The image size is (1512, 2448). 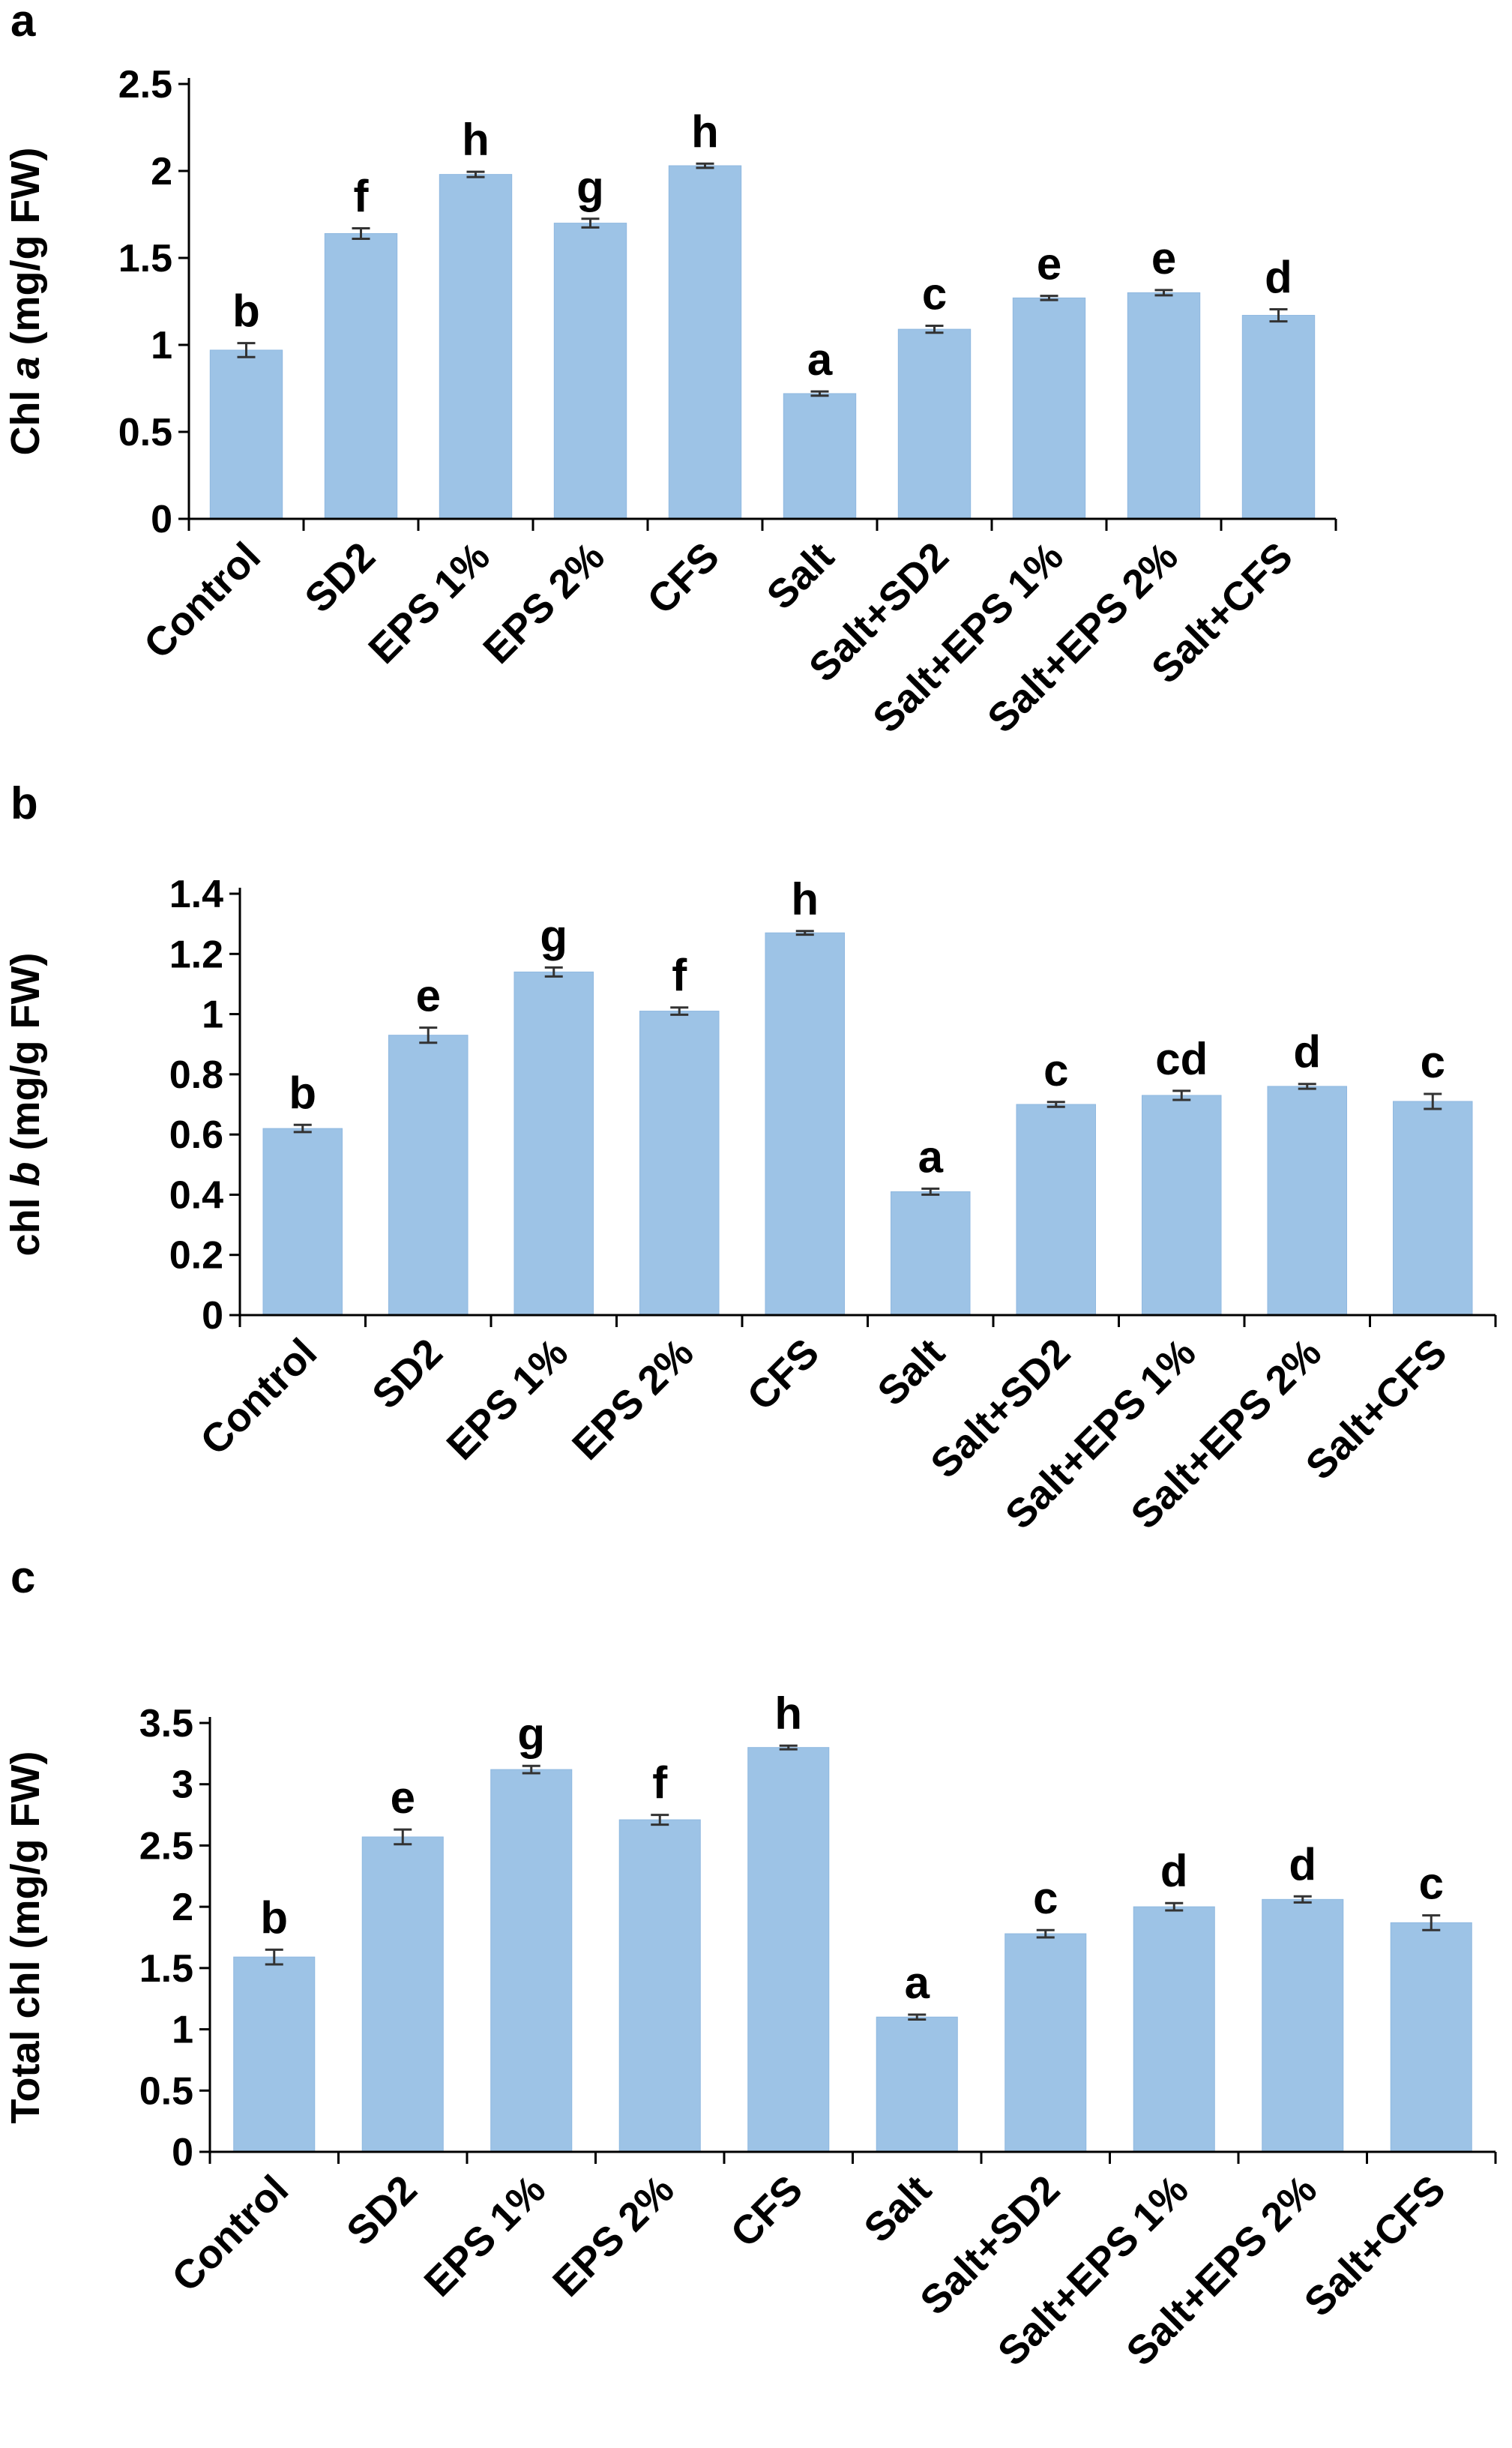 What do you see at coordinates (196, 1135) in the screenshot?
I see `chart-b-y-tick-label-3: 0.6` at bounding box center [196, 1135].